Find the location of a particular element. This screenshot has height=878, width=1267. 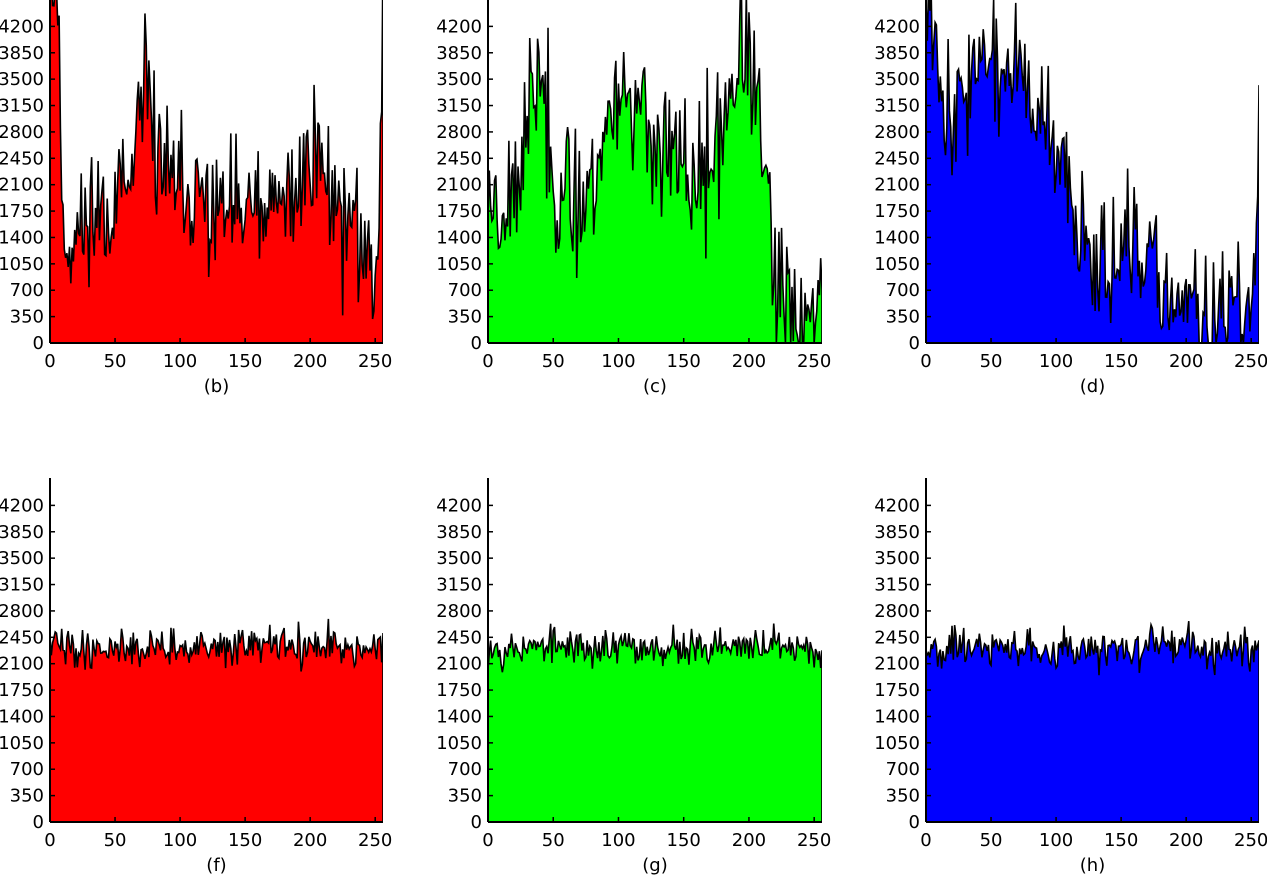

panel-caption: (c) is located at coordinates (655, 386).